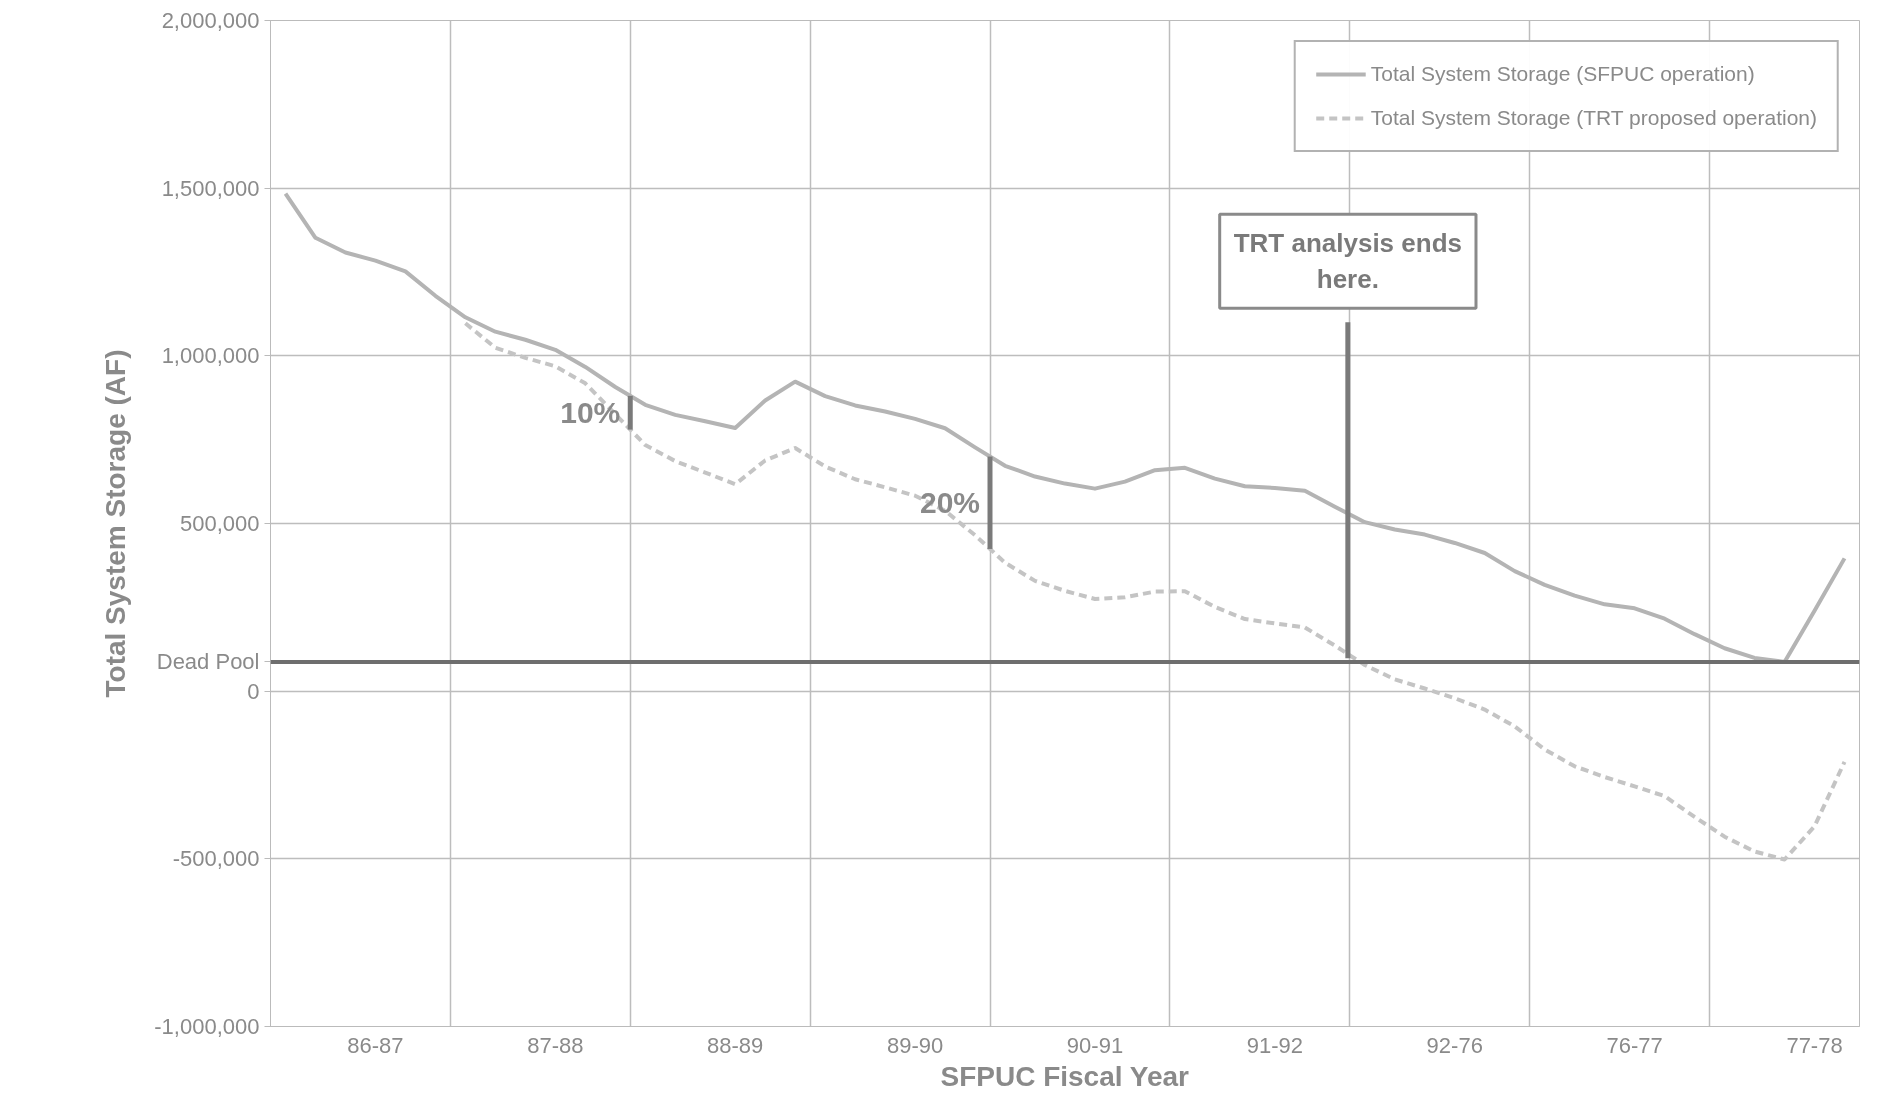 The width and height of the screenshot is (1879, 1116). What do you see at coordinates (1814, 1045) in the screenshot?
I see `x-tick-label: 77-78` at bounding box center [1814, 1045].